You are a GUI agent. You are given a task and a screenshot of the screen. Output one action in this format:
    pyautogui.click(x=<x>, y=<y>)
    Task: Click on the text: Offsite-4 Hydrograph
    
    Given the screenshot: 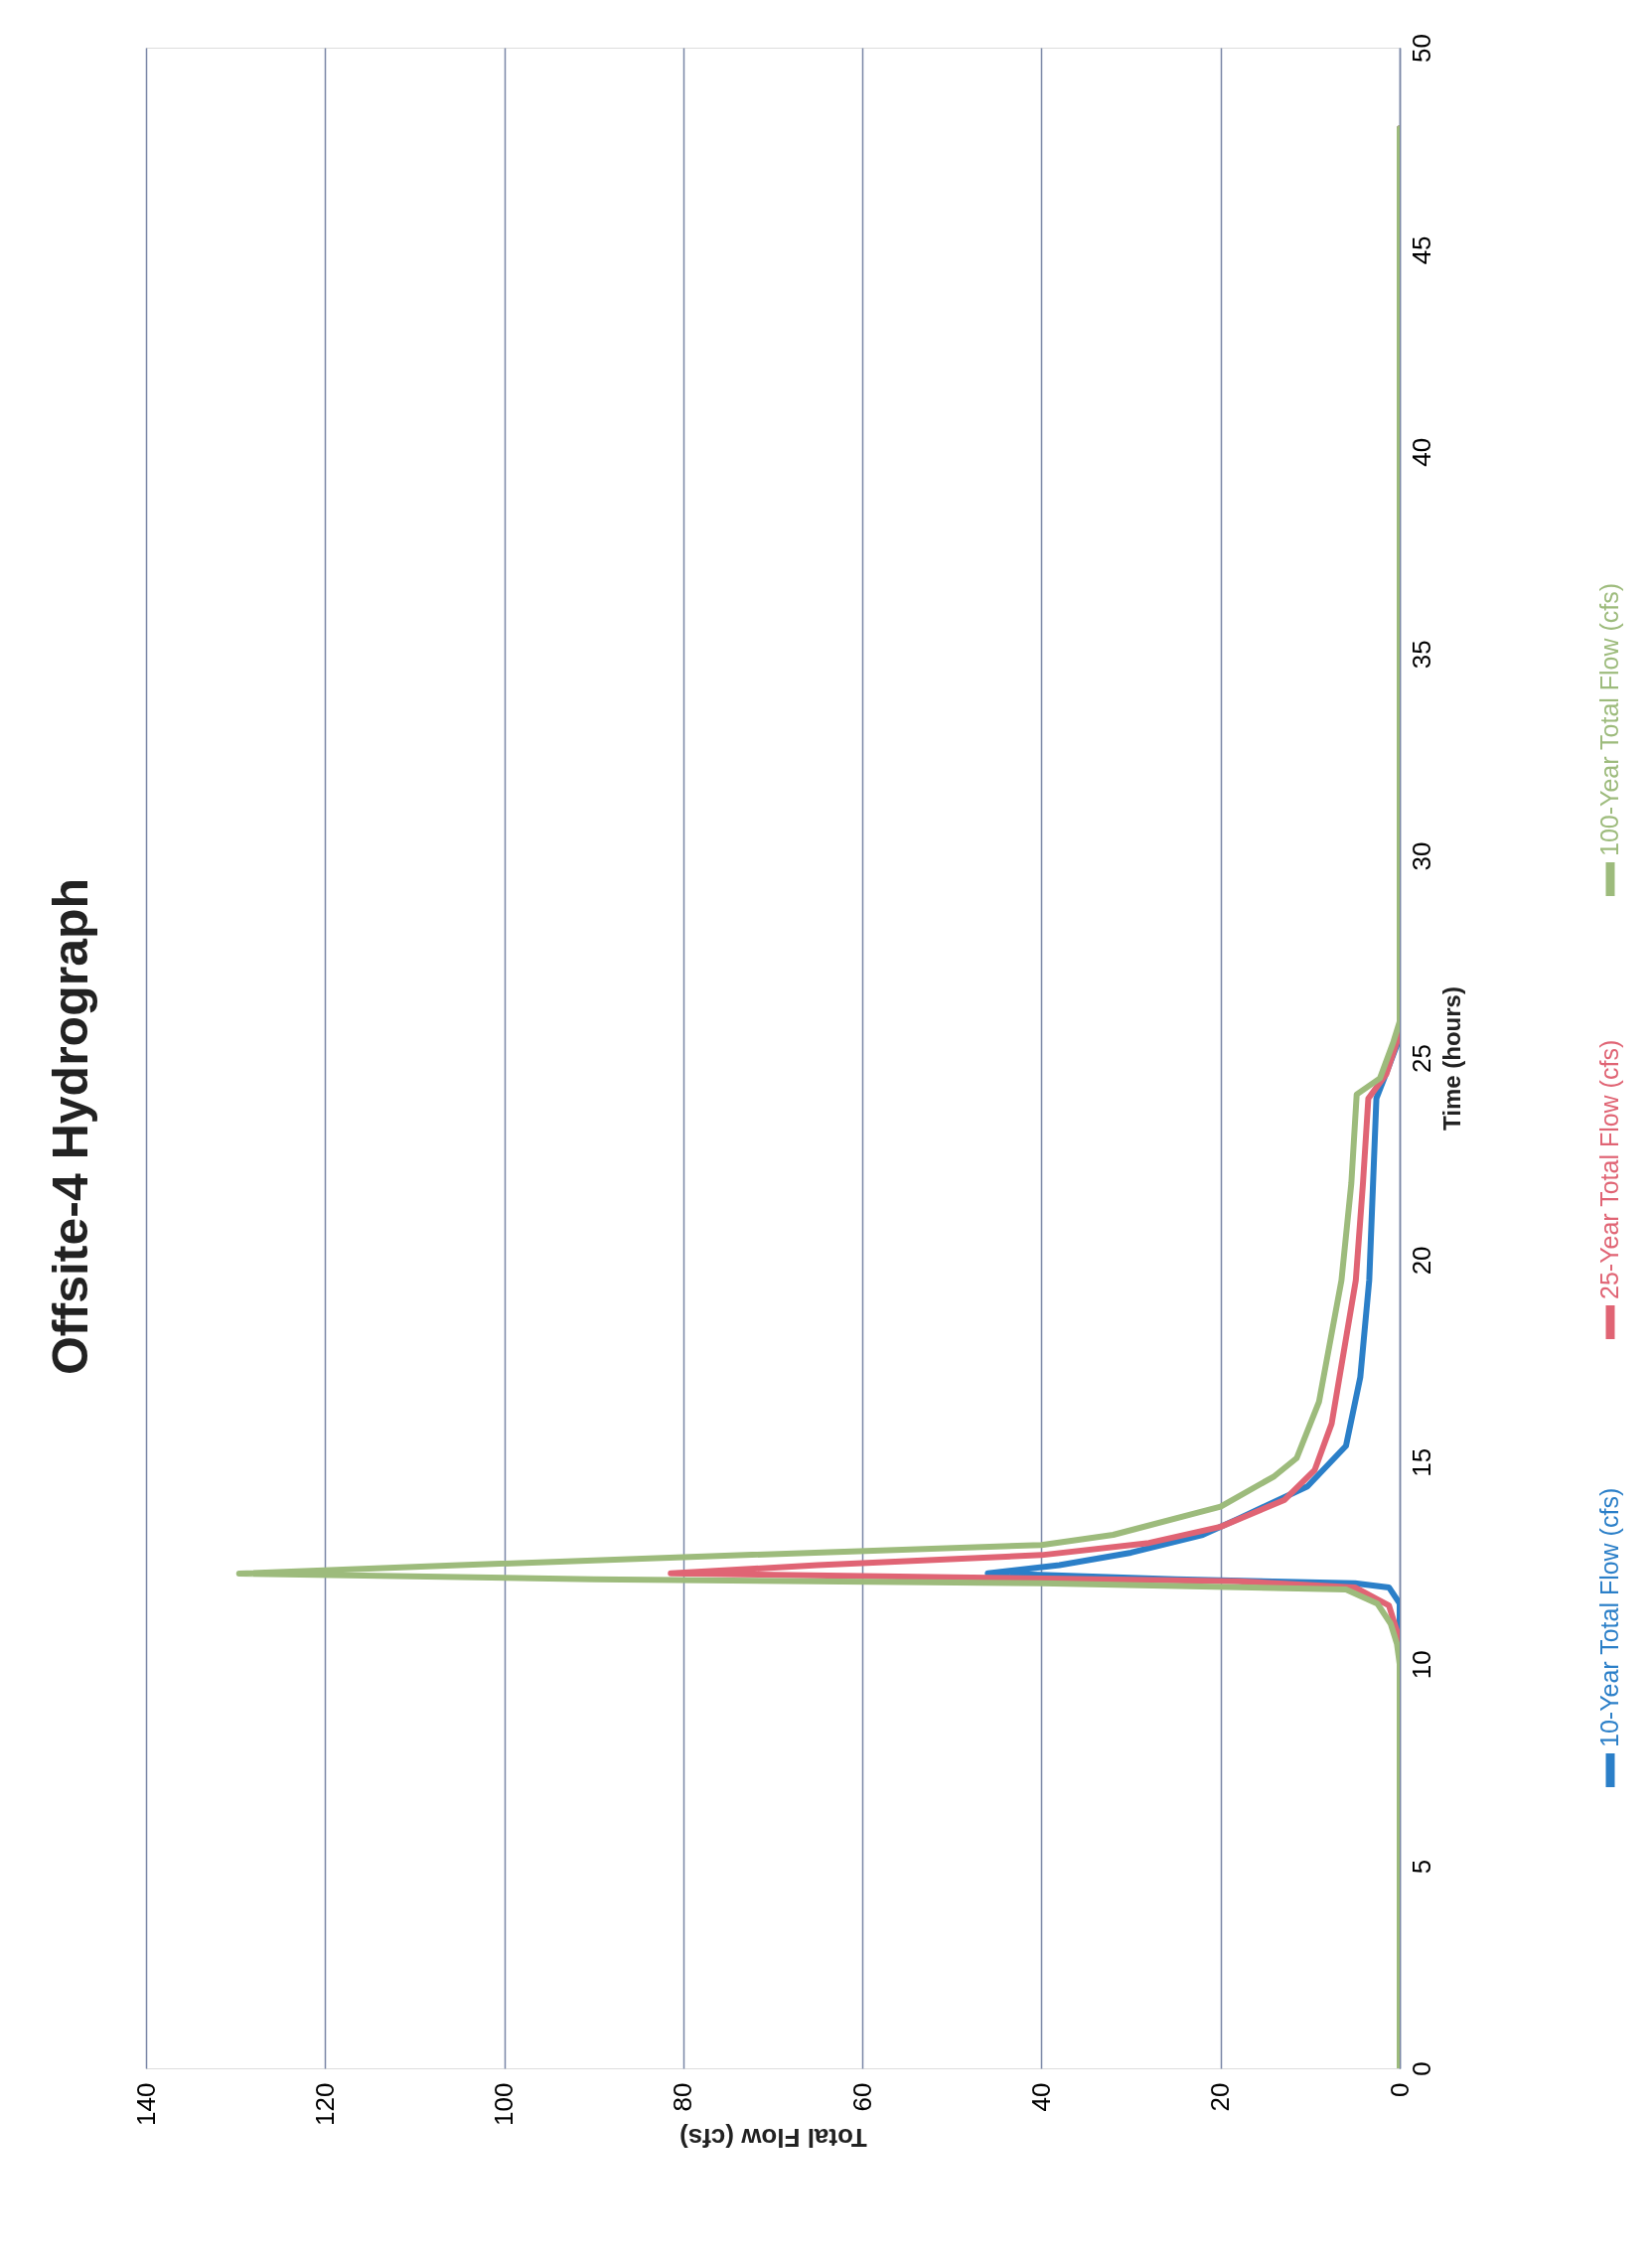 What is the action you would take?
    pyautogui.click(x=70, y=1126)
    